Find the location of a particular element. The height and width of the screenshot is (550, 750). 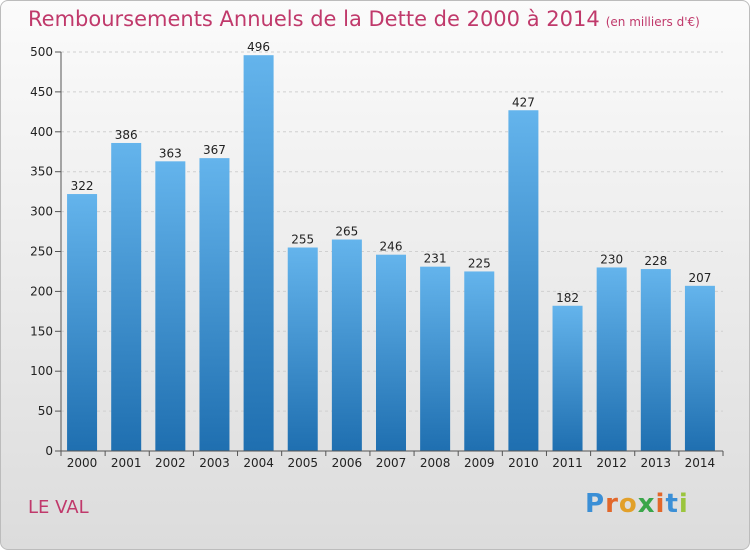

x-tick-label: 2006 is located at coordinates (347, 463).